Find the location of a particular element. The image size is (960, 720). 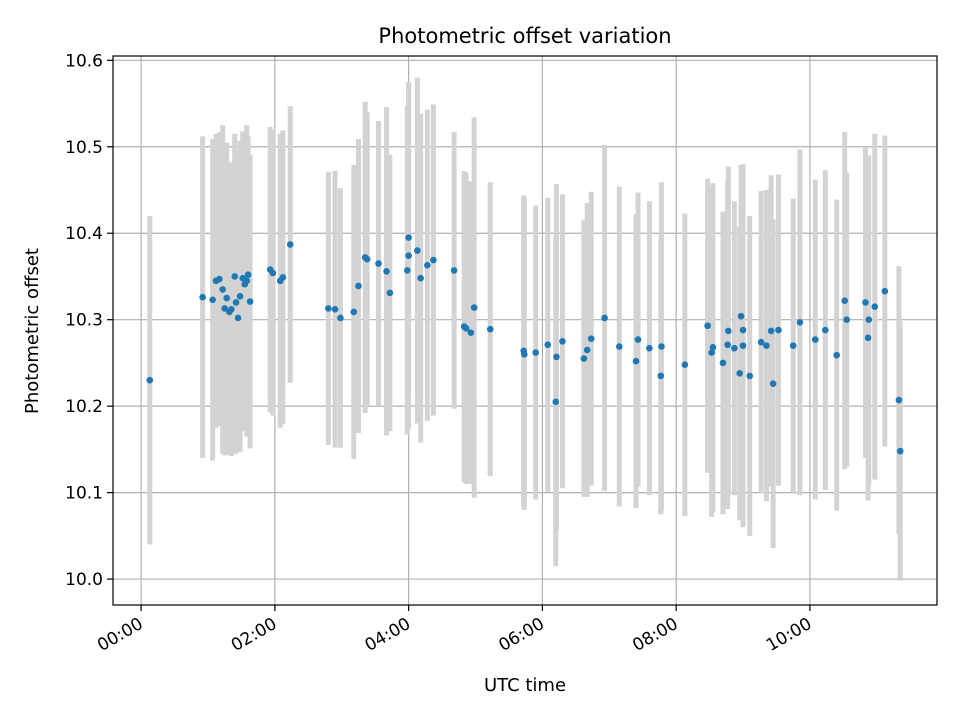

x-axis-label: UTC time is located at coordinates (525, 685).